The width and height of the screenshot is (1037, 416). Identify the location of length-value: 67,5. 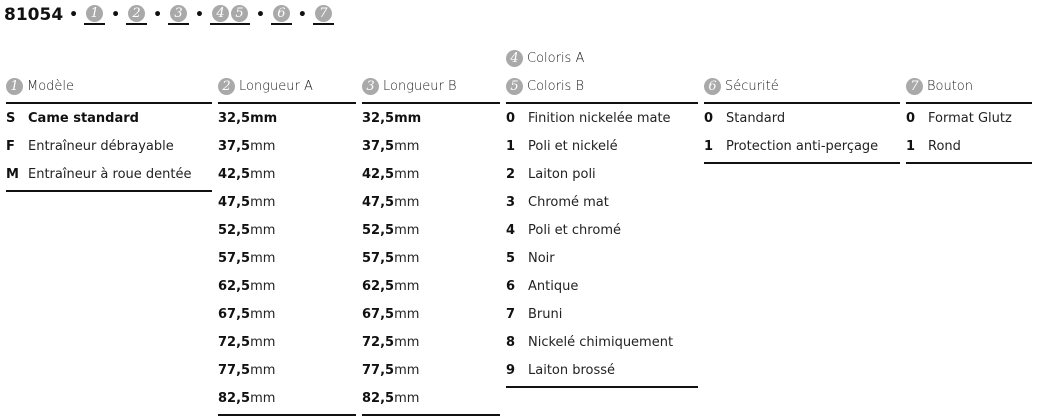
(234, 314).